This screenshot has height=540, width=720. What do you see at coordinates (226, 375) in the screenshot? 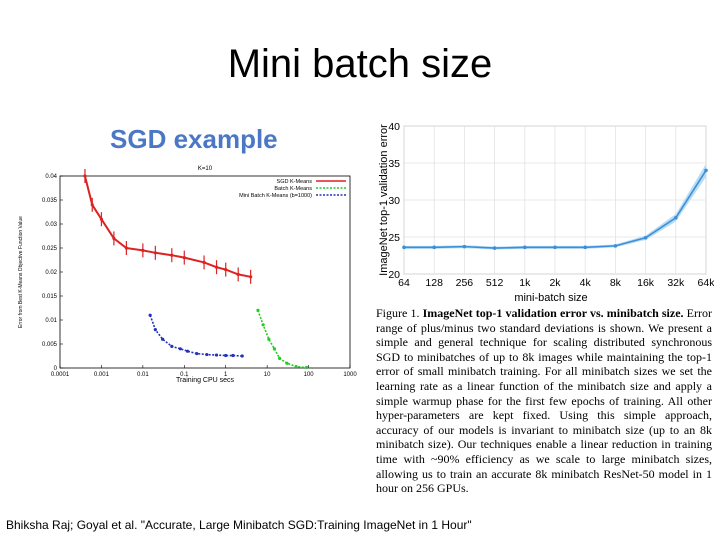
I see `kmeans-x-tick-label: 1` at bounding box center [226, 375].